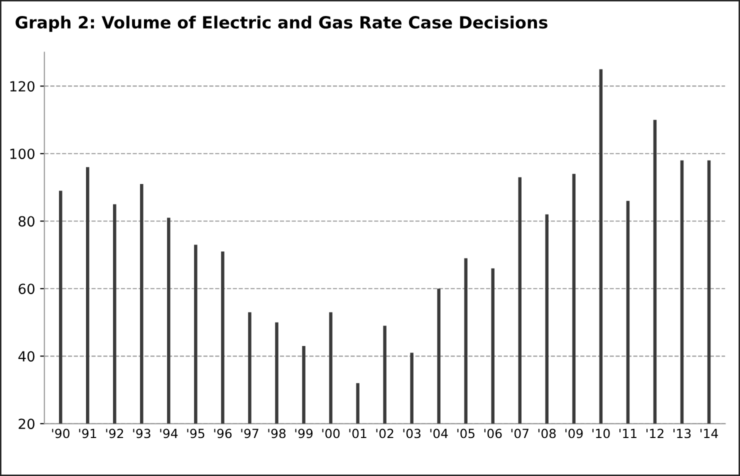  I want to click on x-tick-label: '06, so click(493, 433).